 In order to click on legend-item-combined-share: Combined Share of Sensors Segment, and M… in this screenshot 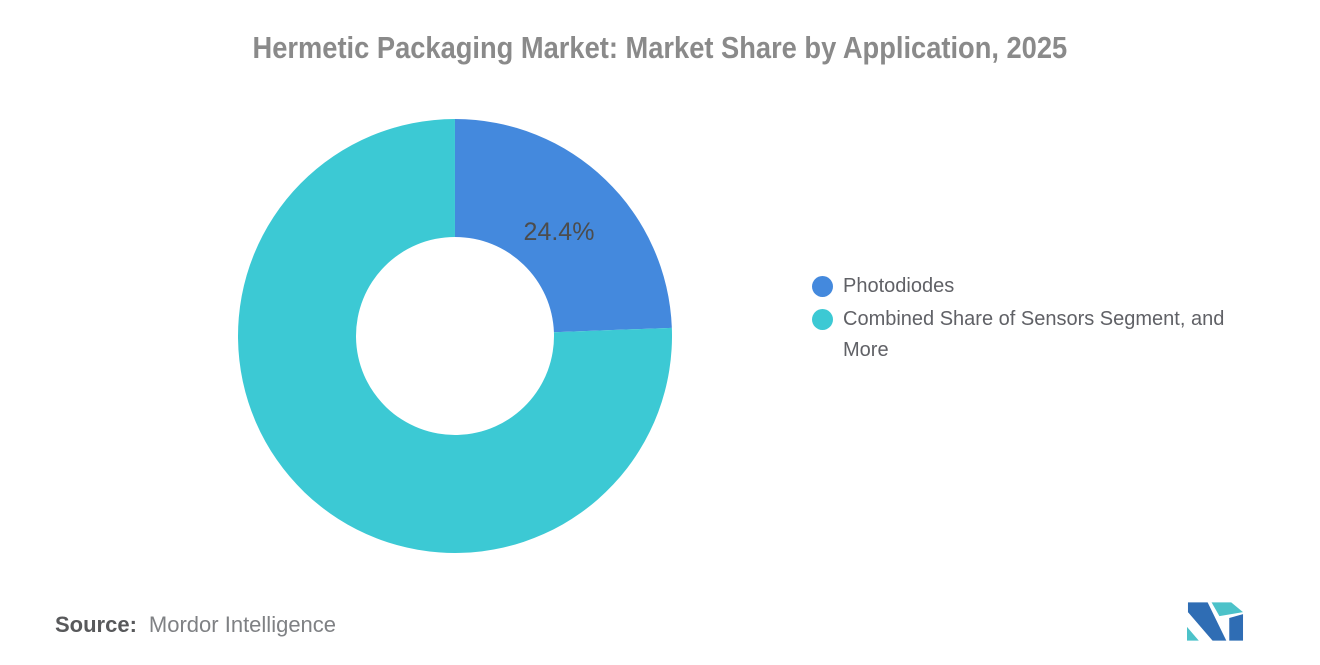, I will do `click(1044, 335)`.